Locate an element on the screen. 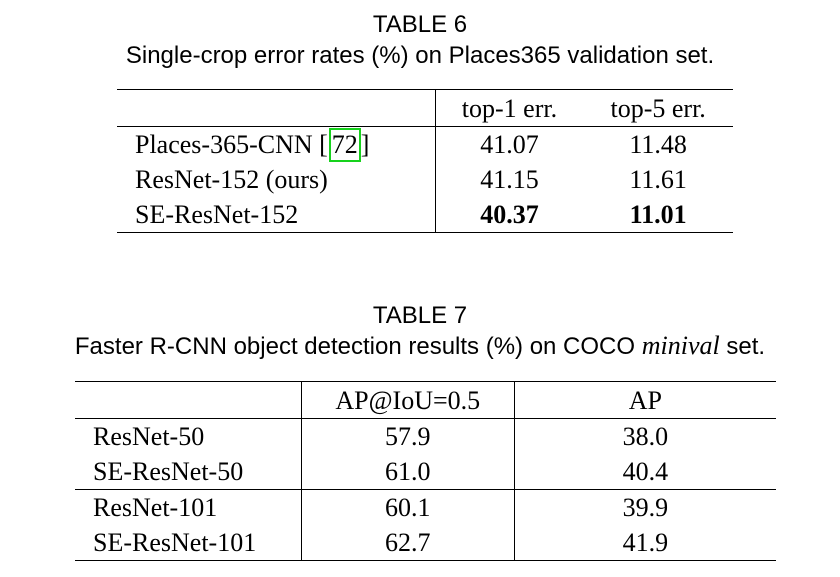  table-row: SE-ResNet-50 61.0 40.4 is located at coordinates (425, 472).